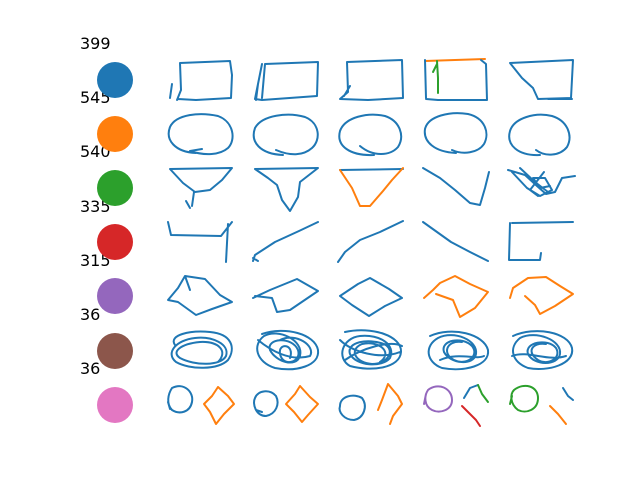 This screenshot has height=480, width=640. I want to click on sketch-row-diamonds, so click(370, 296).